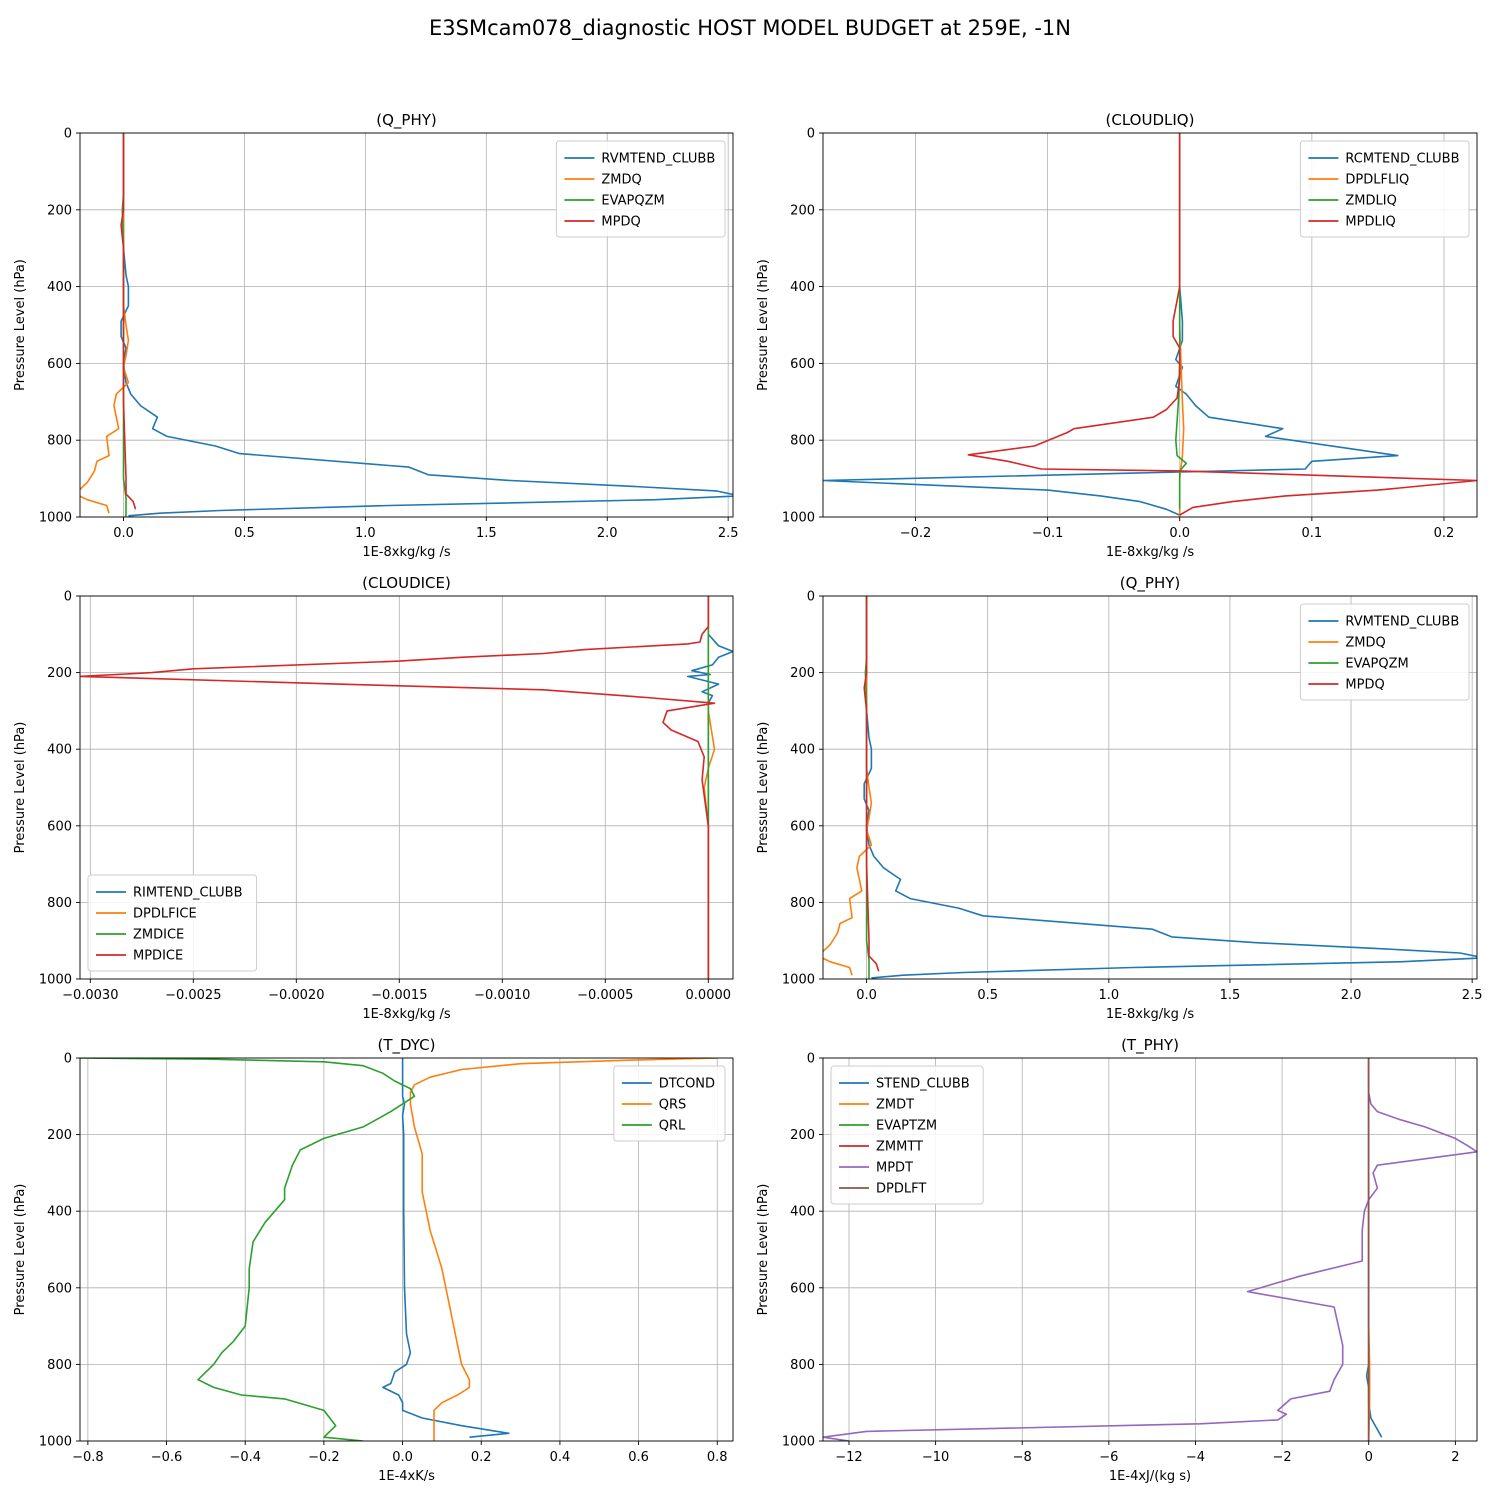  What do you see at coordinates (1376, 664) in the screenshot?
I see `legend-entry: EVAPQZM` at bounding box center [1376, 664].